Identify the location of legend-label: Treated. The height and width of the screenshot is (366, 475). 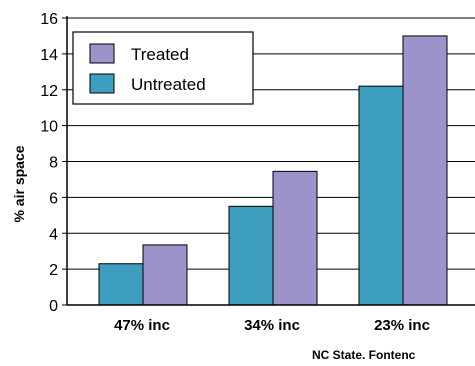
(160, 54).